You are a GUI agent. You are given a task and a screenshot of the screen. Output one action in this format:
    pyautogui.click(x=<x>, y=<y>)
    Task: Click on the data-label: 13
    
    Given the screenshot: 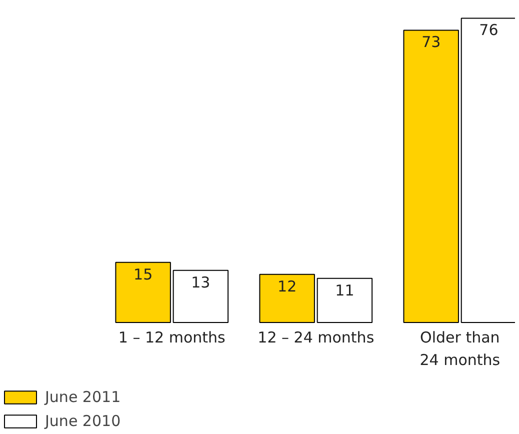 What is the action you would take?
    pyautogui.click(x=200, y=282)
    